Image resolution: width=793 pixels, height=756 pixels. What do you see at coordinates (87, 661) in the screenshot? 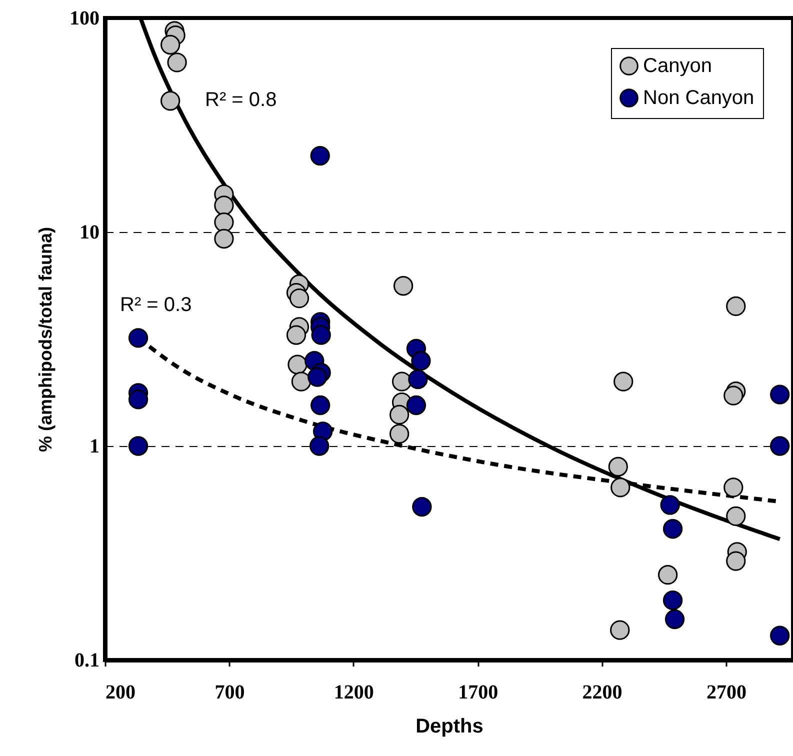
I see `y-tick-label: 0.1` at bounding box center [87, 661].